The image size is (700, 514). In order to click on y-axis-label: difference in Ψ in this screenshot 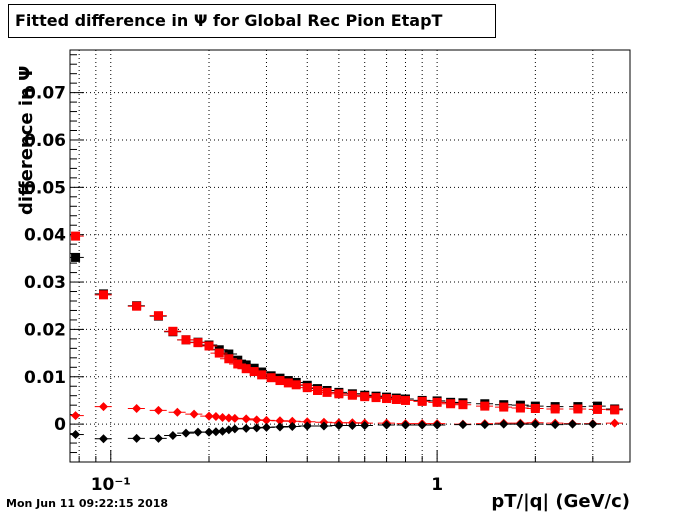, I will do `click(26, 140)`.